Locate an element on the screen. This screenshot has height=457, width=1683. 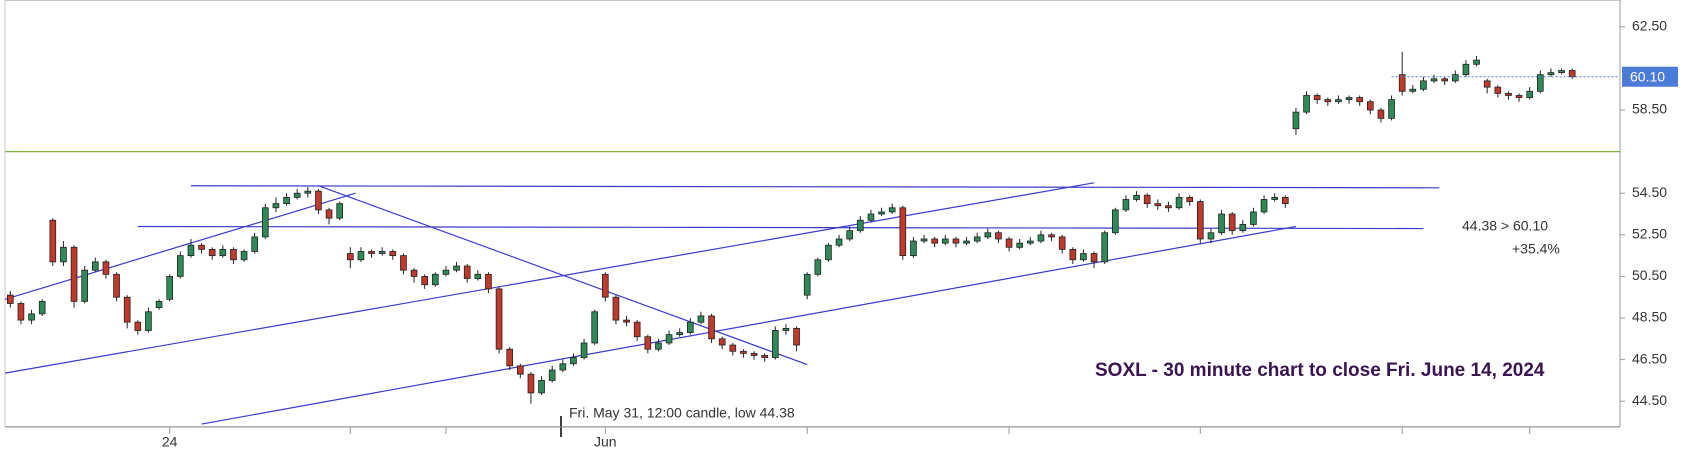
y-tick-label: 46.50 is located at coordinates (1649, 358).